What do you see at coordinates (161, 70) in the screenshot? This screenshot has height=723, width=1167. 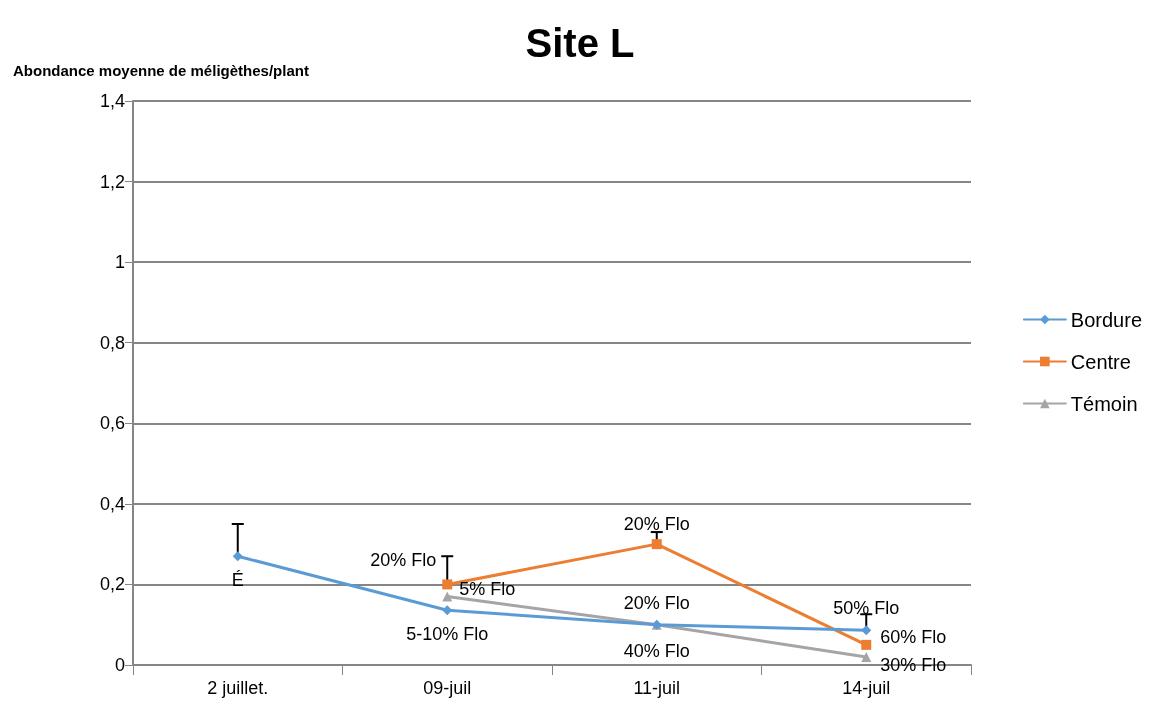 I see `y-axis-title: Abondance moyenne de méligèthes/plant` at bounding box center [161, 70].